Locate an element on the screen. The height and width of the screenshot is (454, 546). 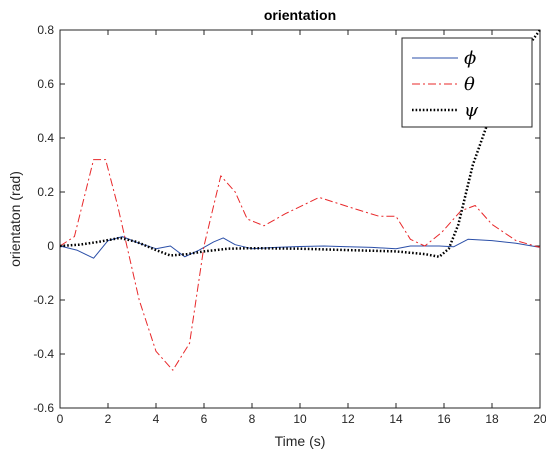
y-tick-label: 0 is located at coordinates (50, 246).